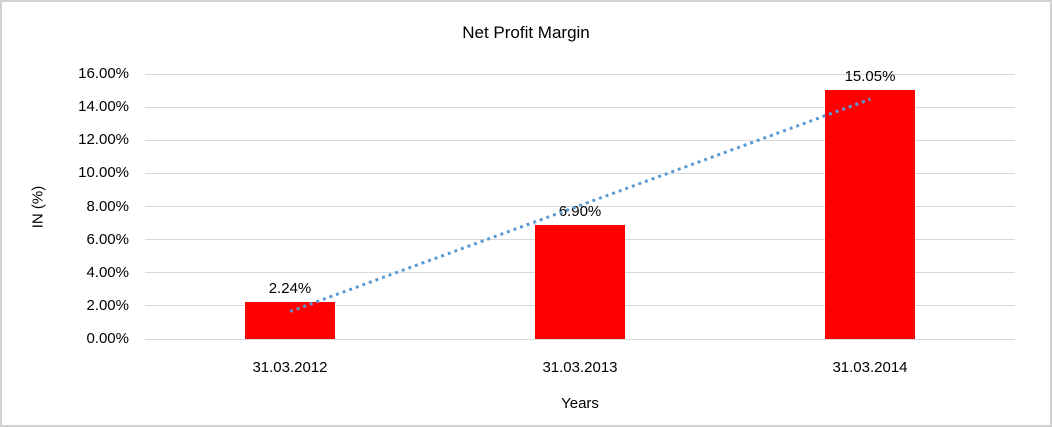 The width and height of the screenshot is (1052, 427). What do you see at coordinates (103, 107) in the screenshot?
I see `y-tick-label: 14.00%` at bounding box center [103, 107].